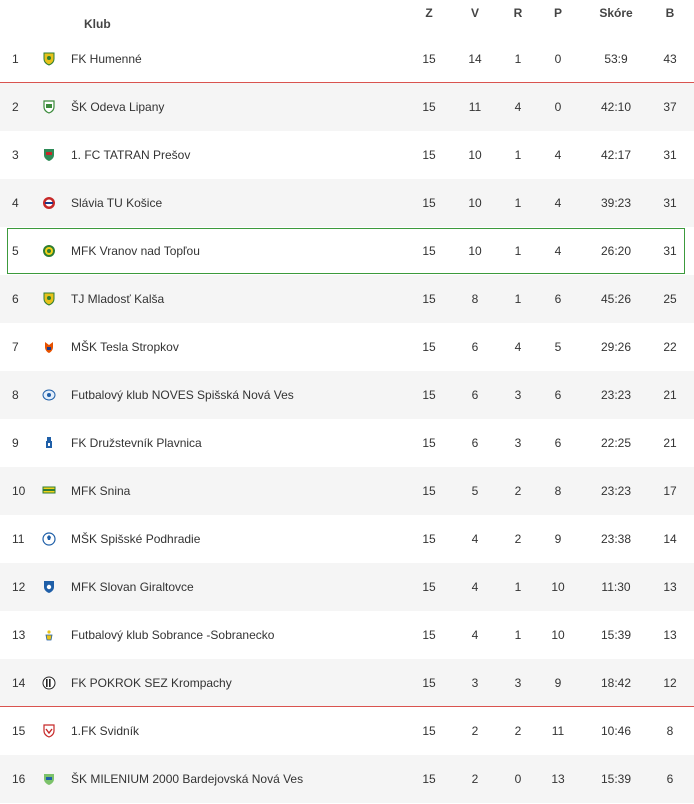  I want to click on score-cell: 53:9, so click(616, 58).